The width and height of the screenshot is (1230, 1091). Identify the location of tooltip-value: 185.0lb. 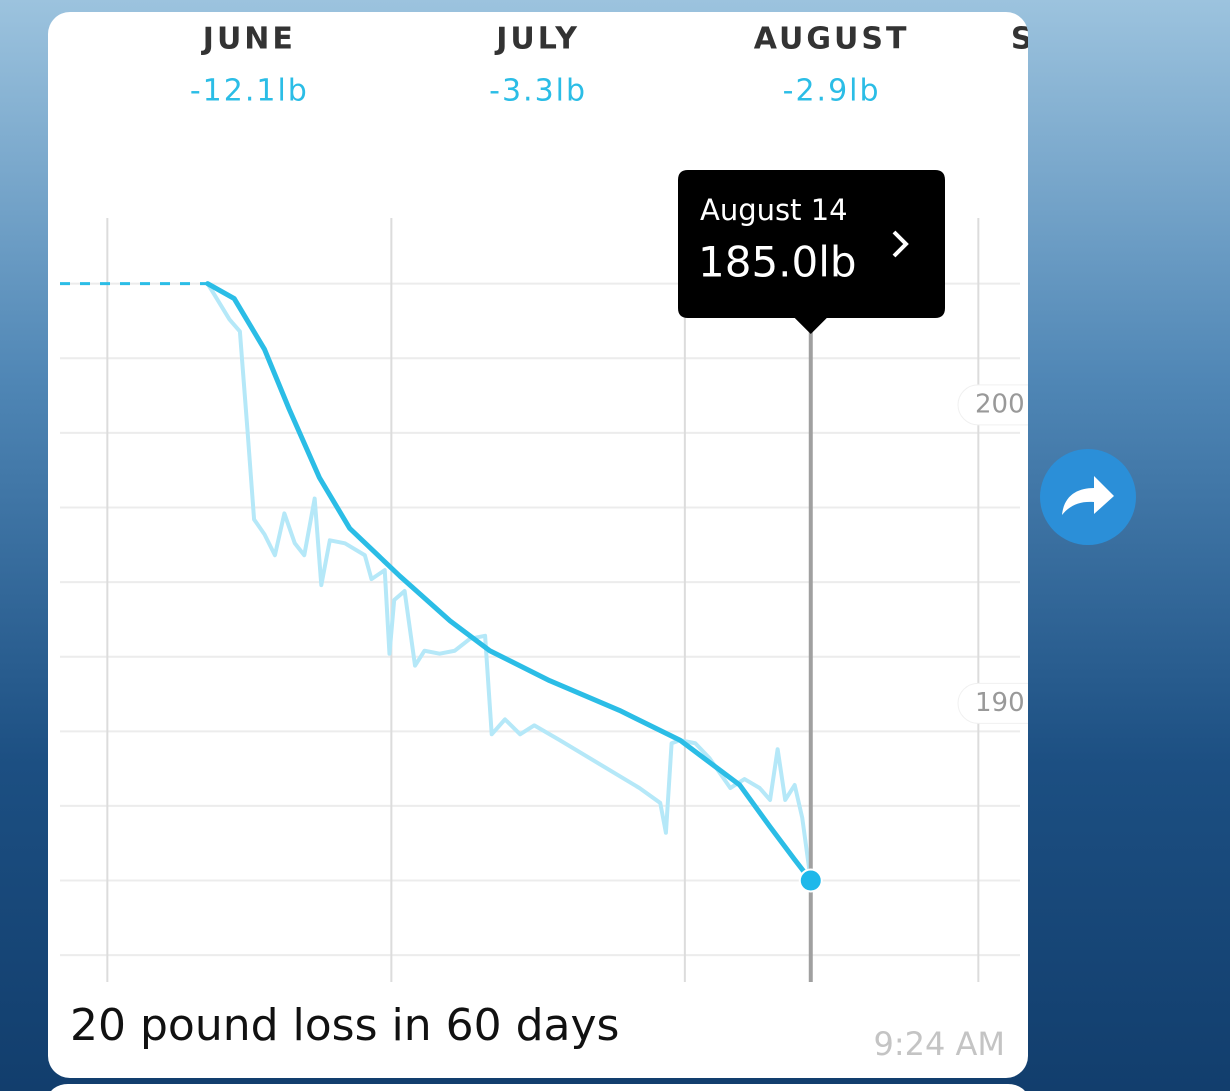
(777, 262).